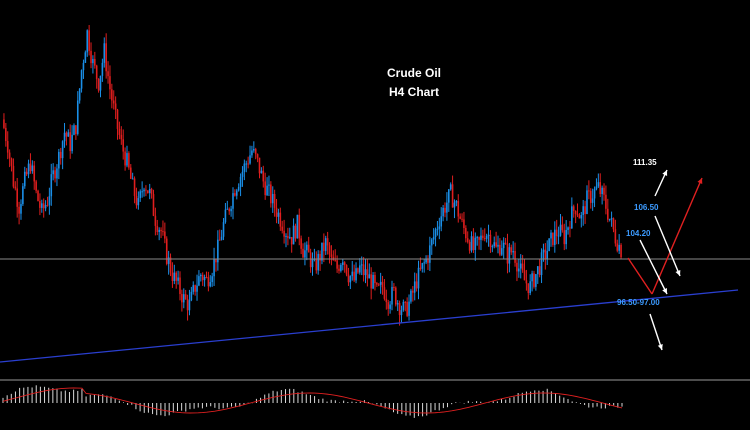  Describe the element at coordinates (312, 400) in the screenshot. I see `macd-signal-line` at that location.